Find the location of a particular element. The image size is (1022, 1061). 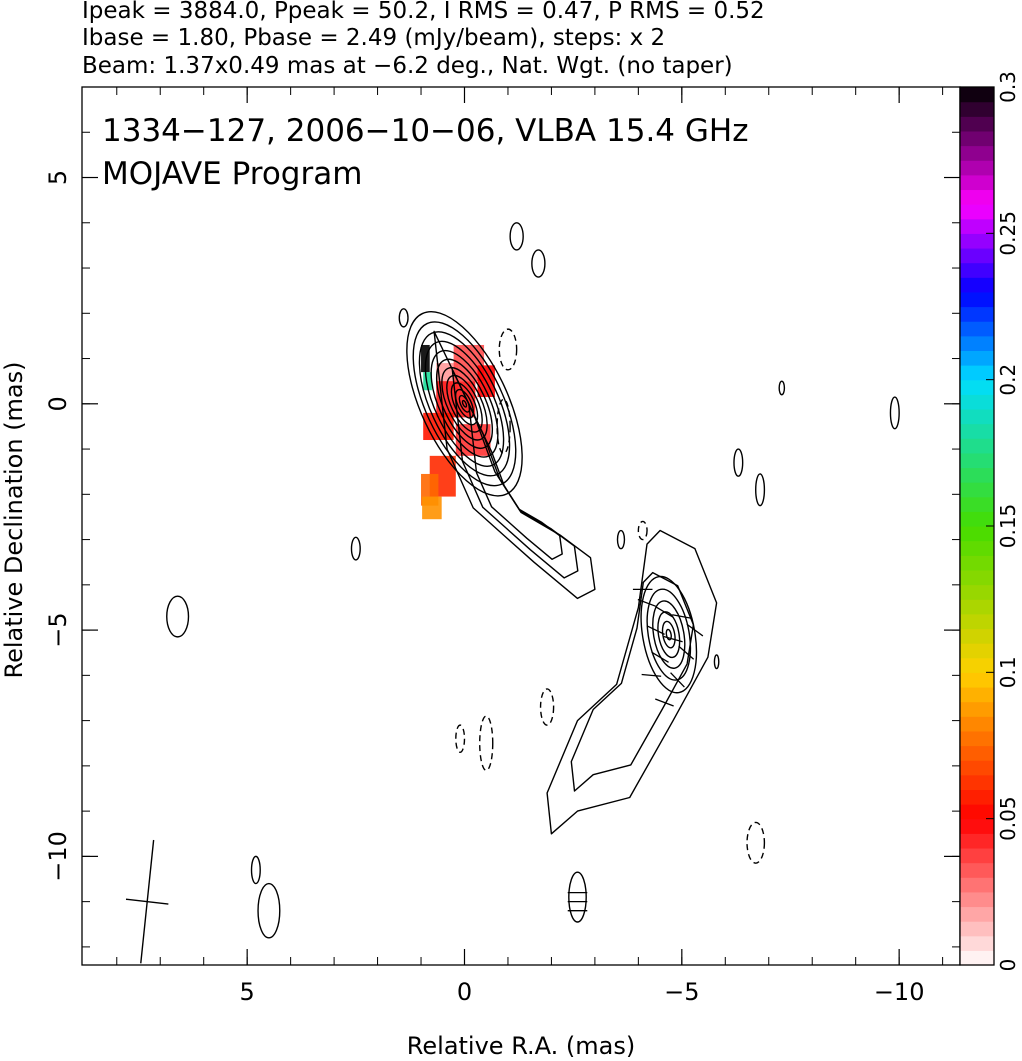

evpa-vectors is located at coordinates (635, 750).